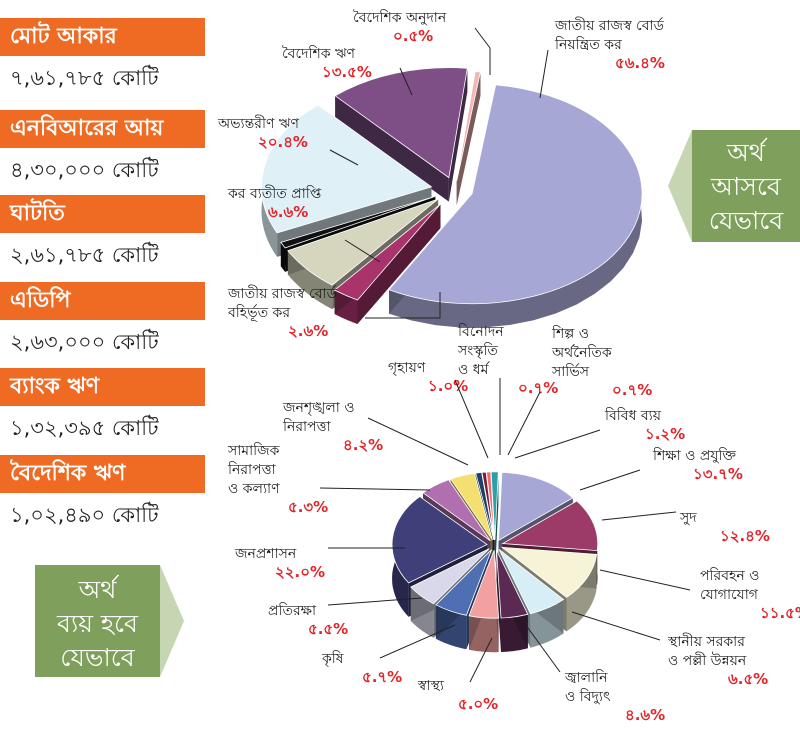  I want to click on slice-label: কর ব্যতীত প্রাপ্তি, so click(274, 193).